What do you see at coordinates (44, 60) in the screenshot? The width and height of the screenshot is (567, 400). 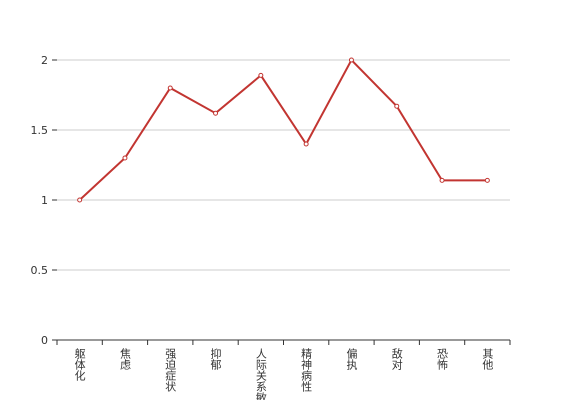 I see `y-tick-label: 2` at bounding box center [44, 60].